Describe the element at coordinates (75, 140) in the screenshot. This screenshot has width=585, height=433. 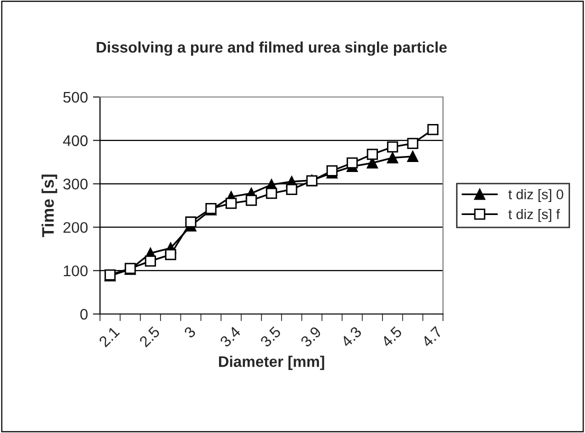
I see `y-tick-label: 400` at that location.